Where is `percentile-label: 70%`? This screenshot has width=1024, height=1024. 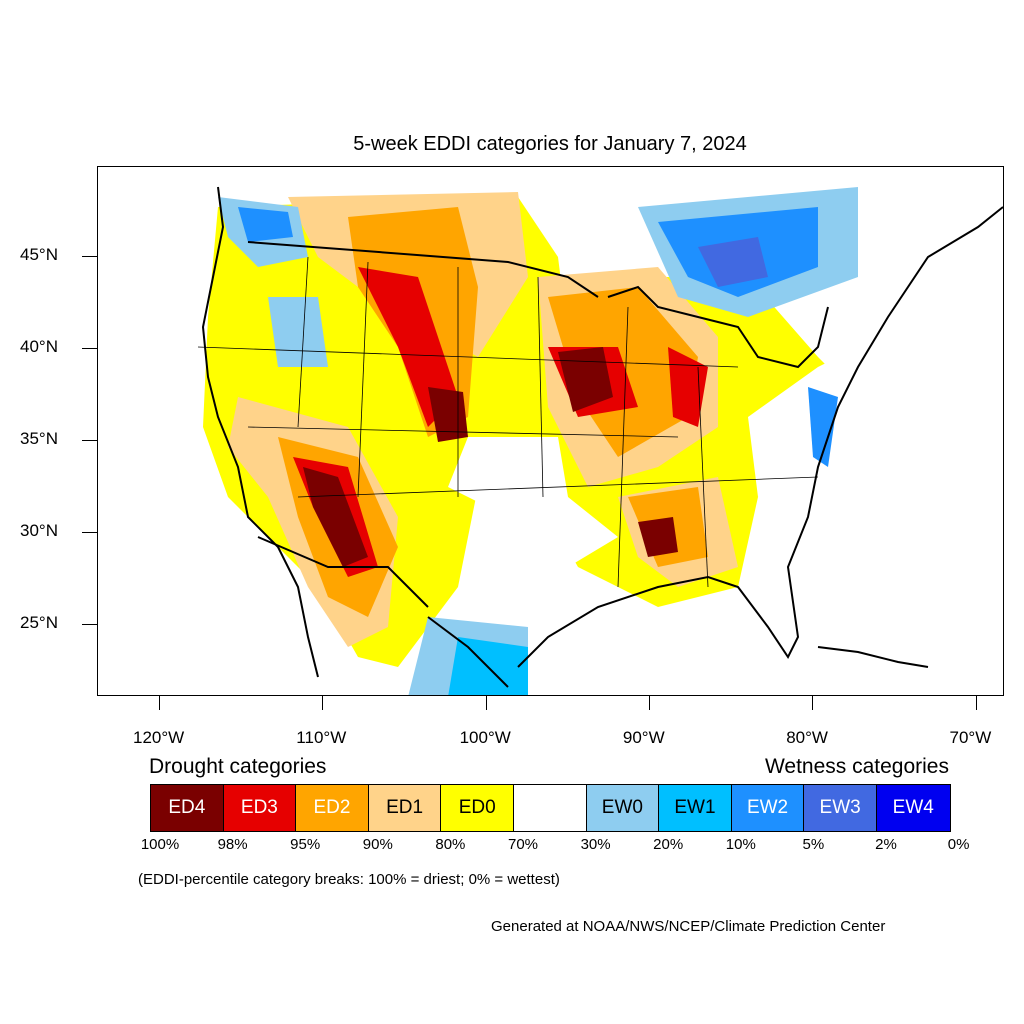 percentile-label: 70% is located at coordinates (523, 844).